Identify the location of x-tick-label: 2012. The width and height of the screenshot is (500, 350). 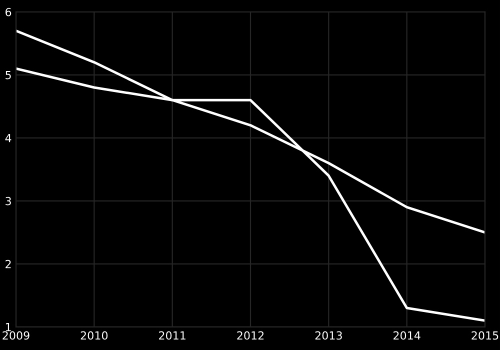
(250, 335).